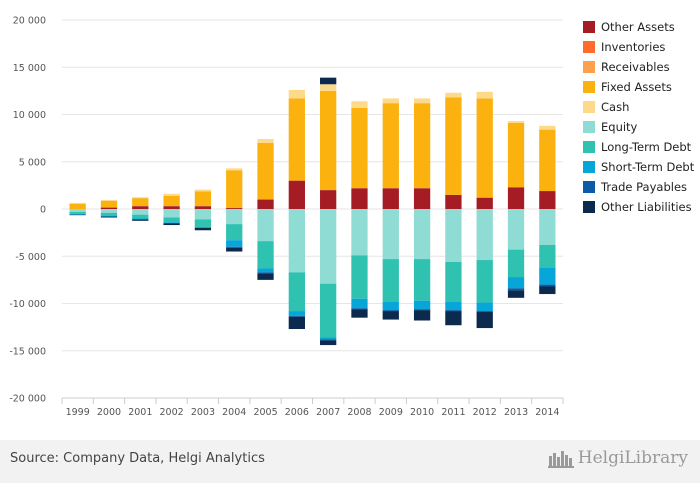  Describe the element at coordinates (633, 47) in the screenshot. I see `legend-label: Inventories` at that location.